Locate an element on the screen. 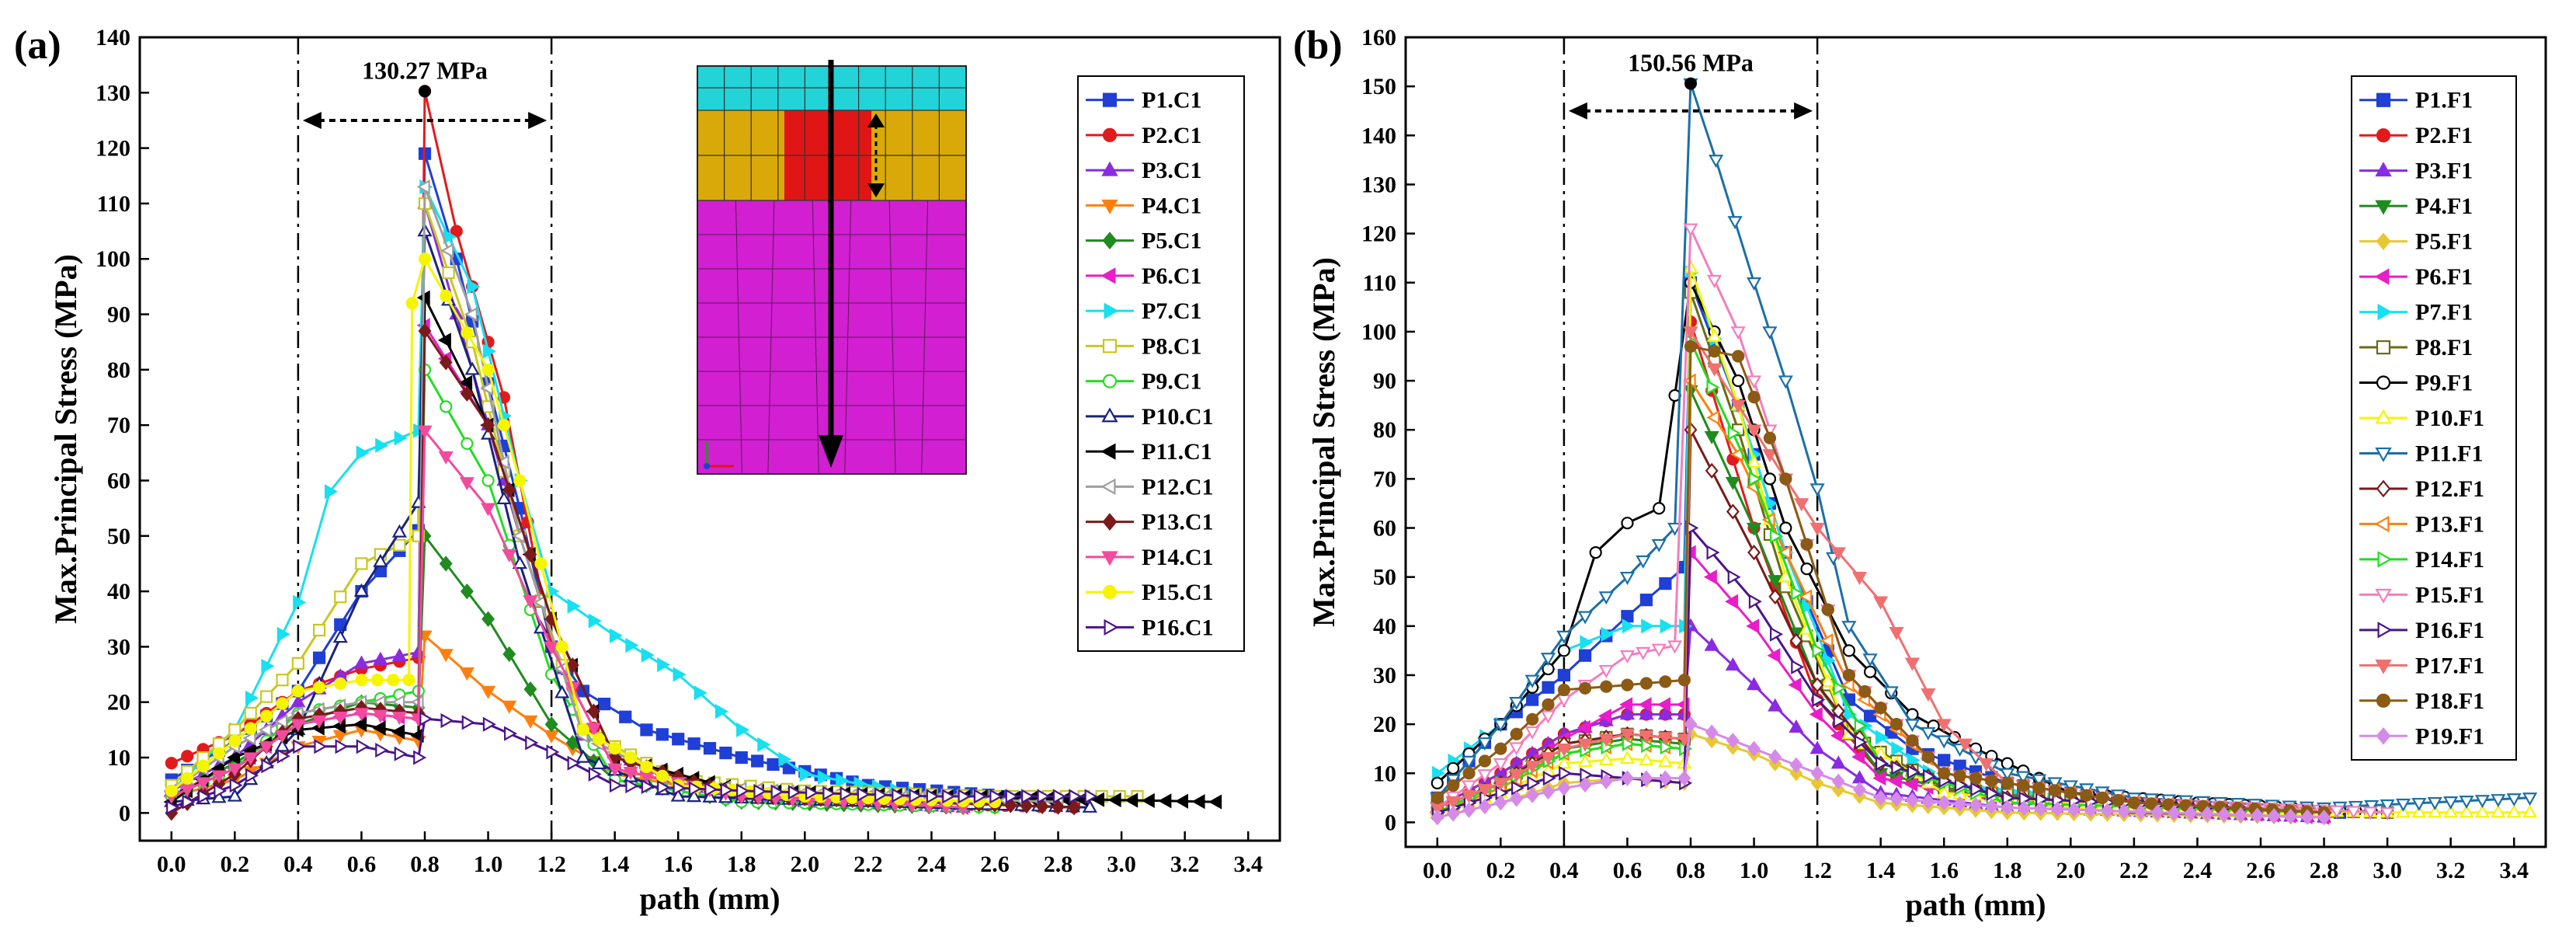 The width and height of the screenshot is (2576, 944). legend-label: P13.C1 is located at coordinates (1178, 522).